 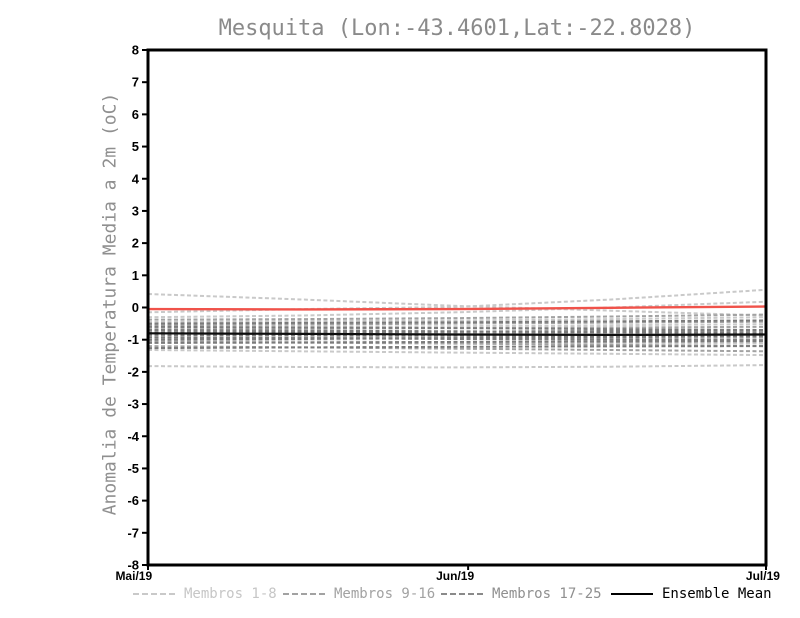 What do you see at coordinates (135, 307) in the screenshot?
I see `y-tick-label: 0` at bounding box center [135, 307].